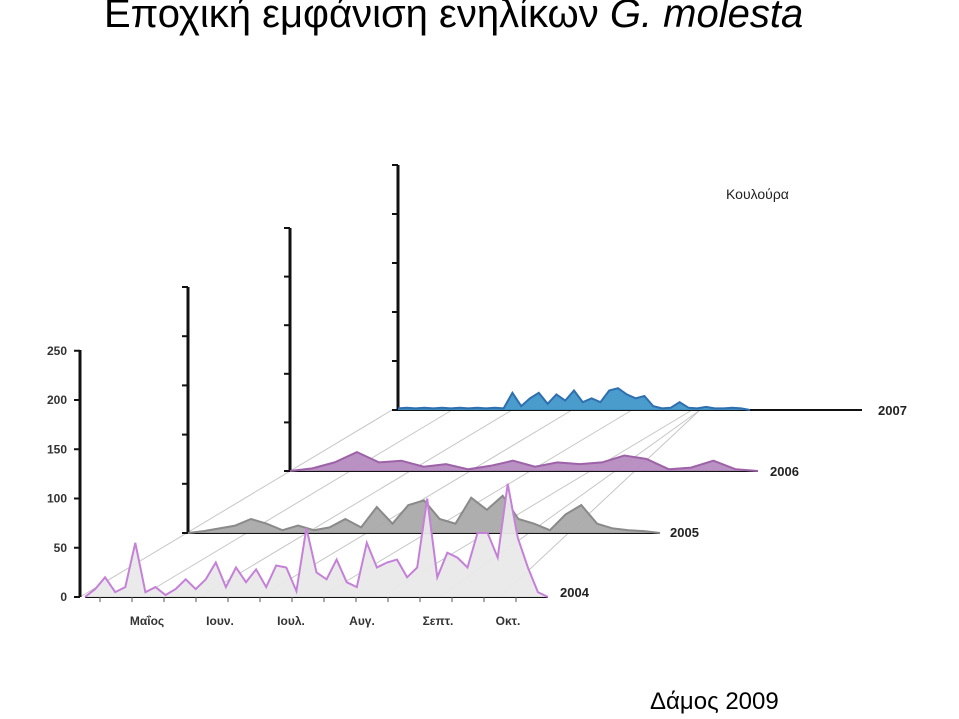  What do you see at coordinates (575, 592) in the screenshot?
I see `series-label-2004: 2004` at bounding box center [575, 592].